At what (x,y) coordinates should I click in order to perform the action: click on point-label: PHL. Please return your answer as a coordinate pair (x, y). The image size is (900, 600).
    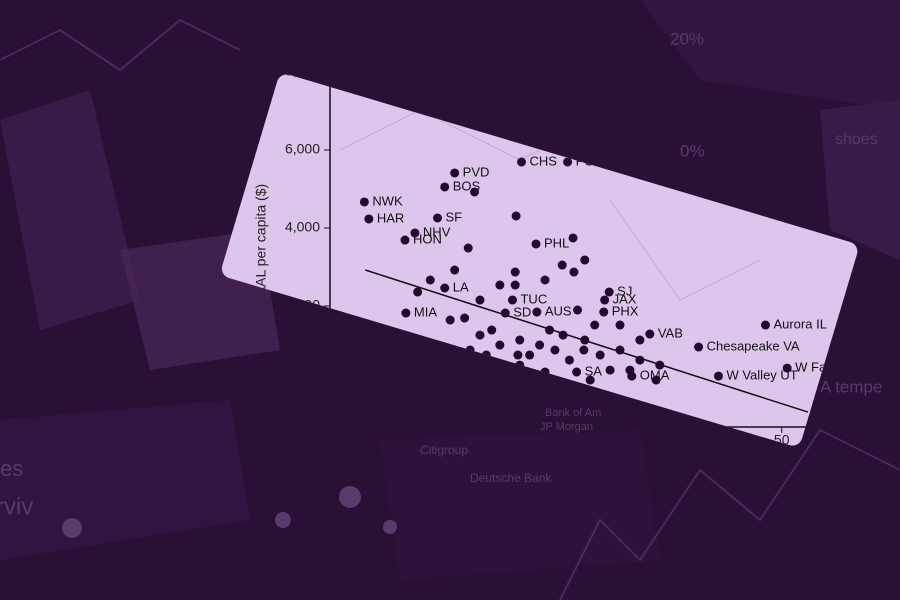
    Looking at the image, I should click on (556, 242).